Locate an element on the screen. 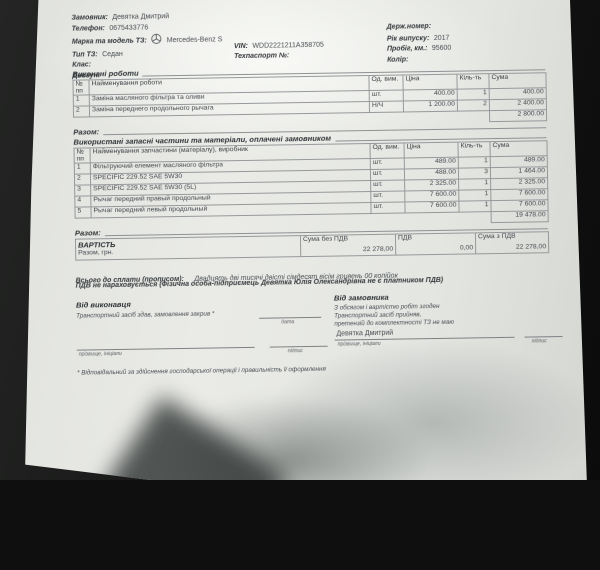  cell-sum: 2 400.00 is located at coordinates (518, 104).